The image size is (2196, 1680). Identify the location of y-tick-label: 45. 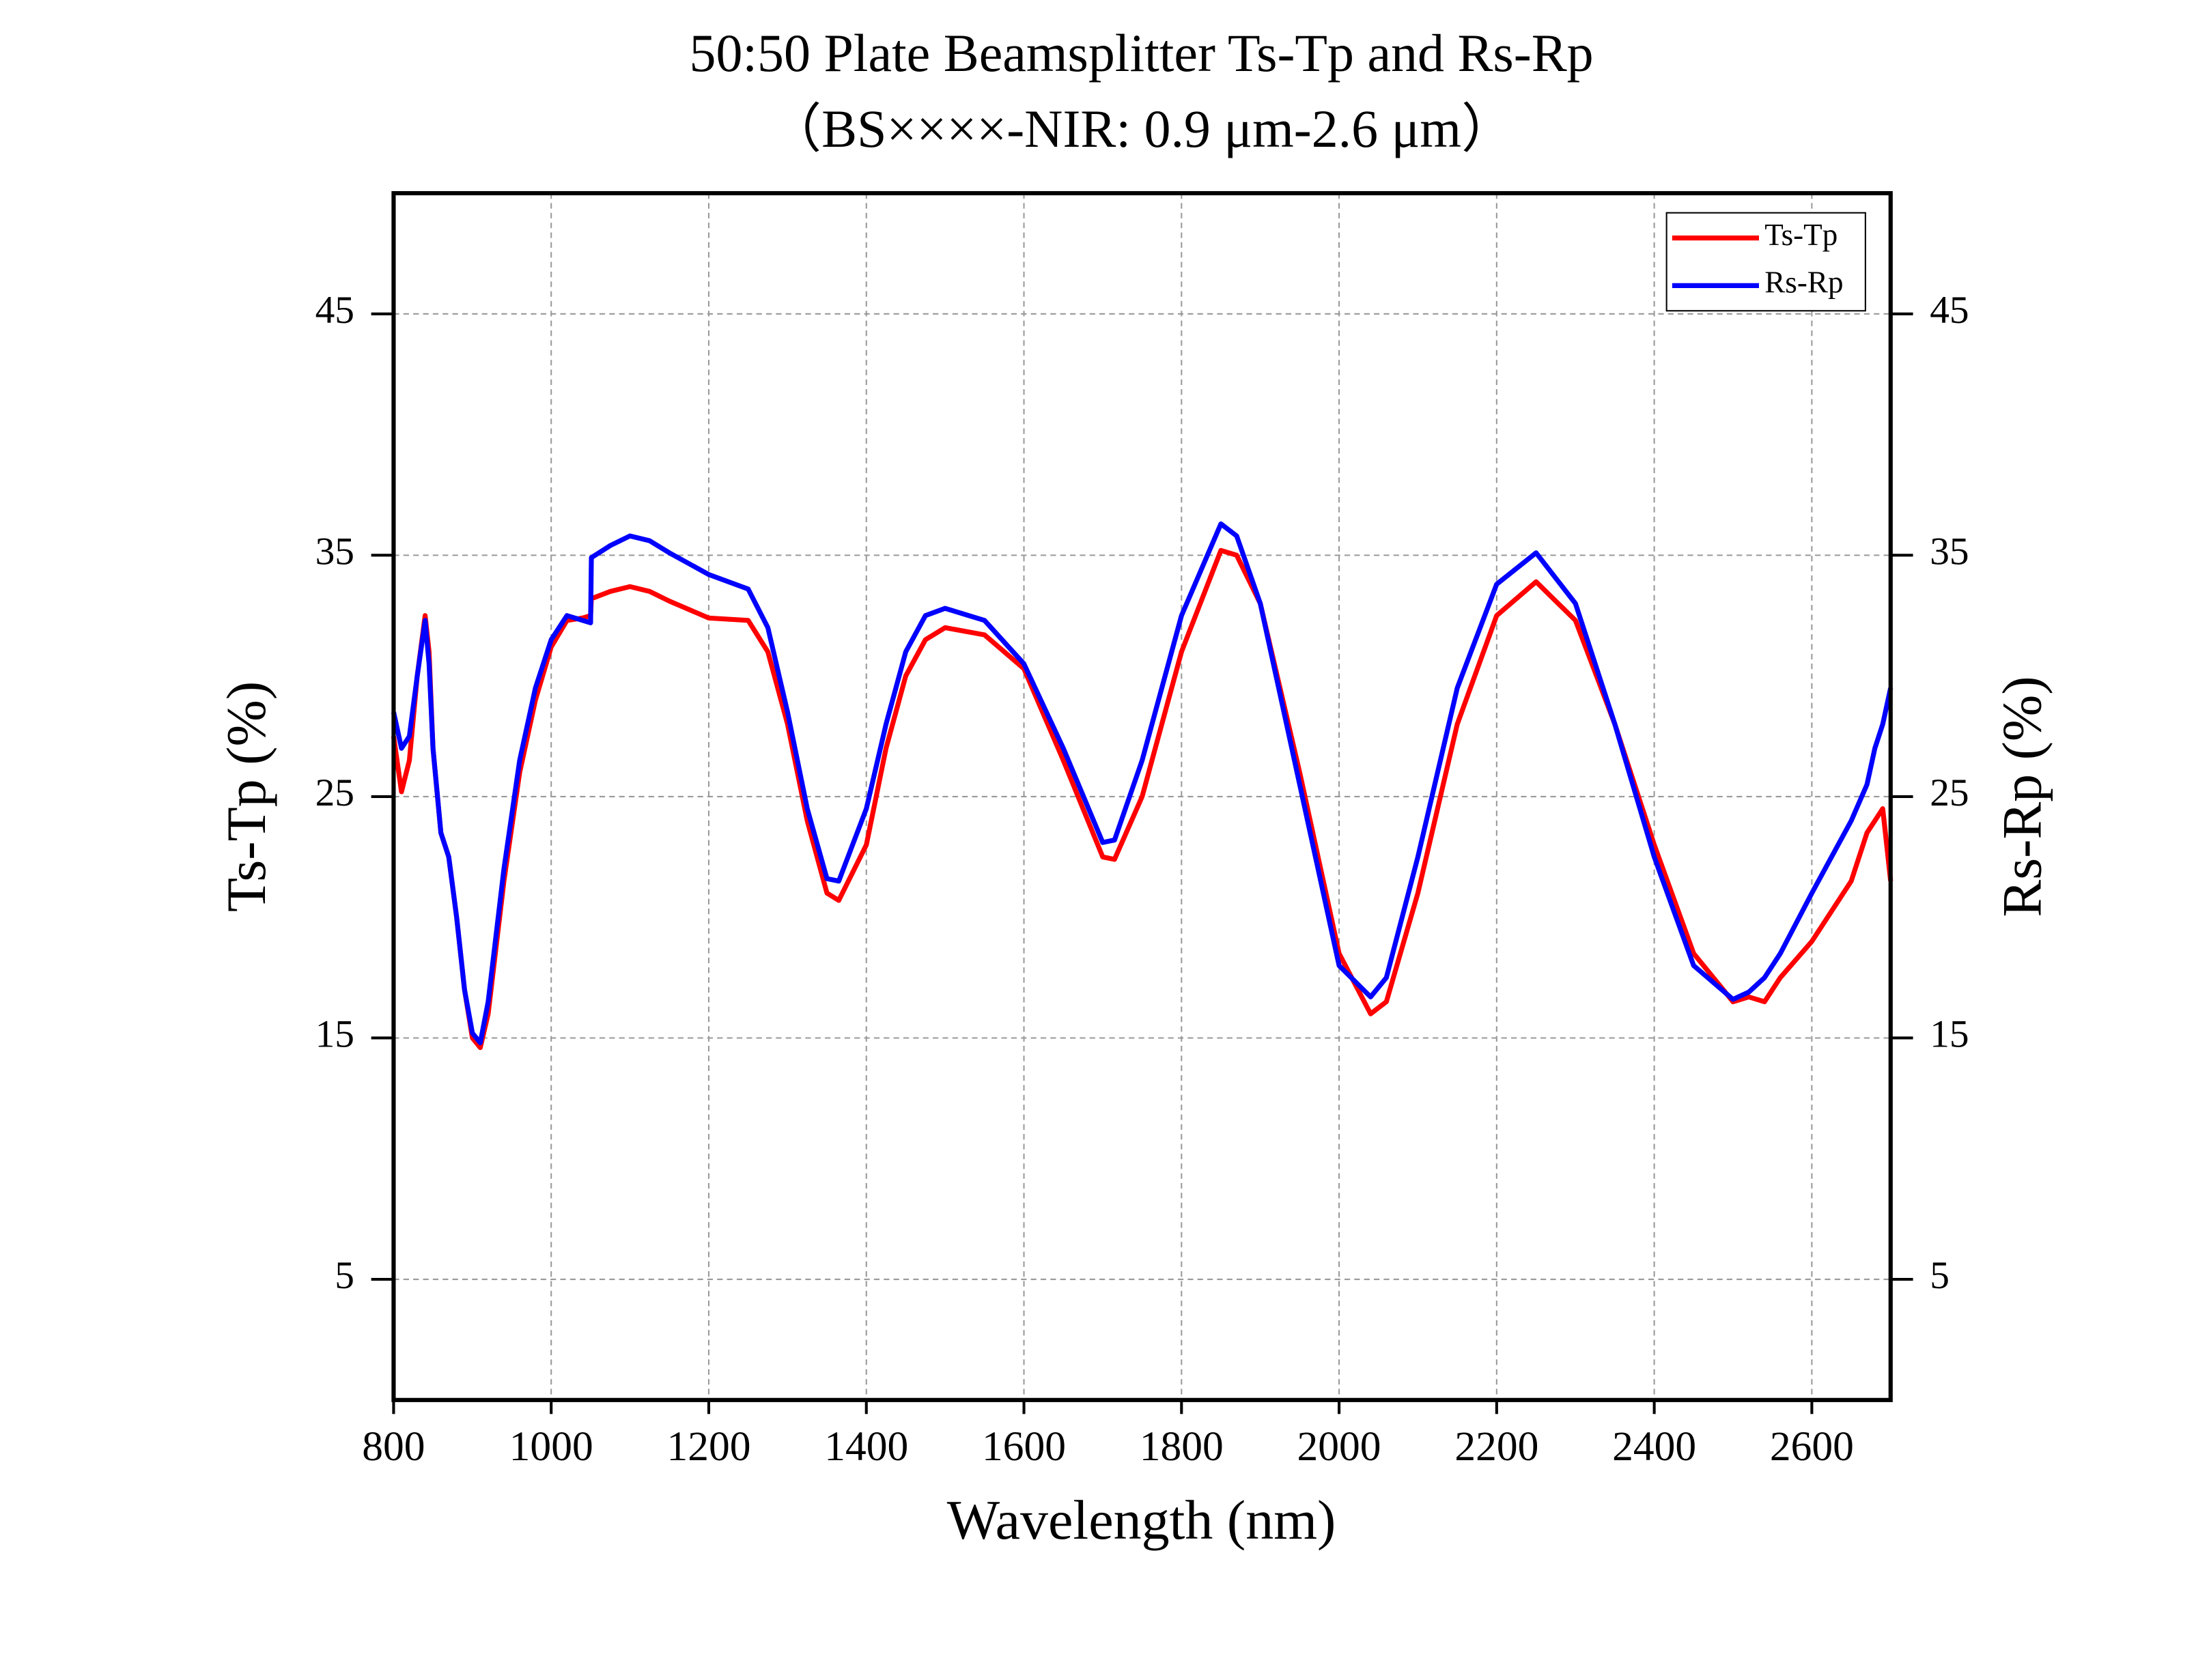
(334, 310).